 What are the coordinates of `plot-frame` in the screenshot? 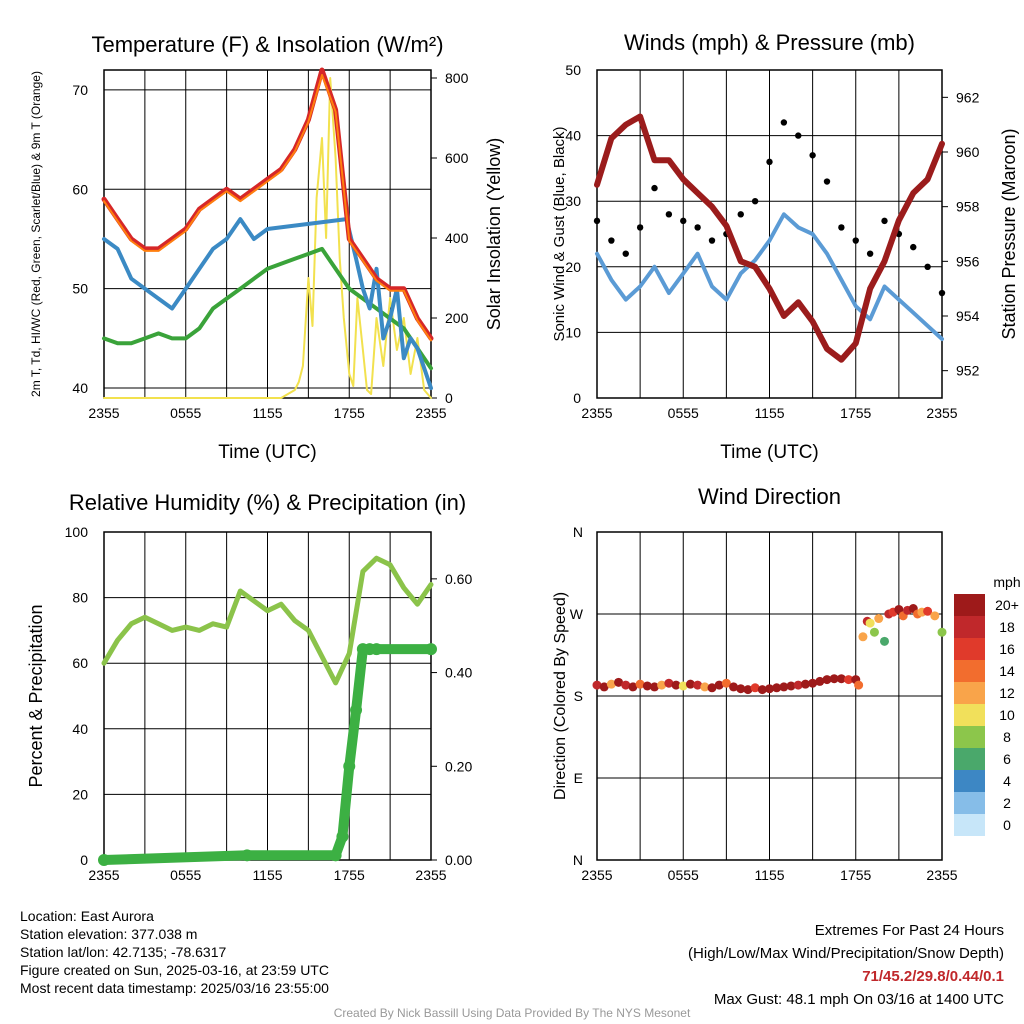 It's located at (769, 234).